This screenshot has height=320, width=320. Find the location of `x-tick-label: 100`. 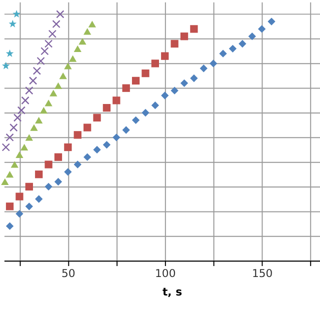

x-tick-label: 100 is located at coordinates (165, 273).